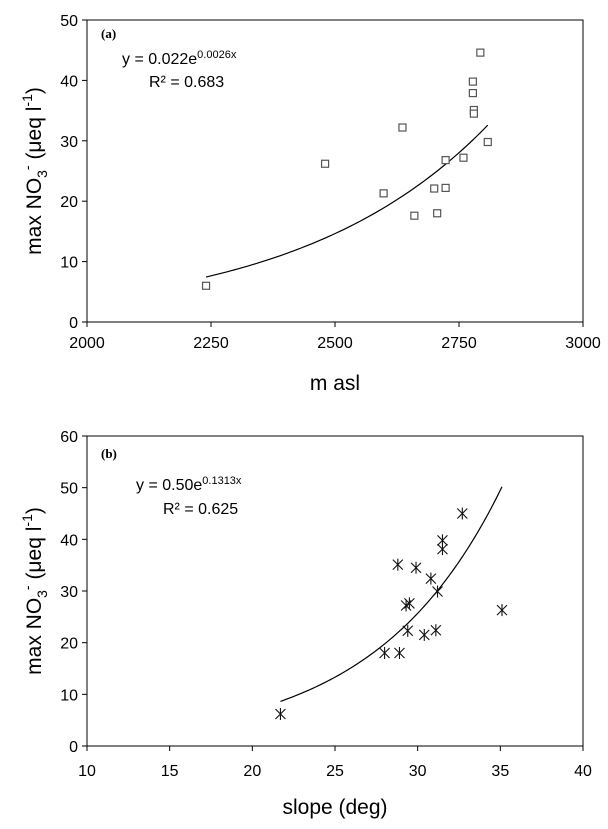 The height and width of the screenshot is (829, 608). What do you see at coordinates (459, 343) in the screenshot?
I see `x-tick-label: 2750` at bounding box center [459, 343].